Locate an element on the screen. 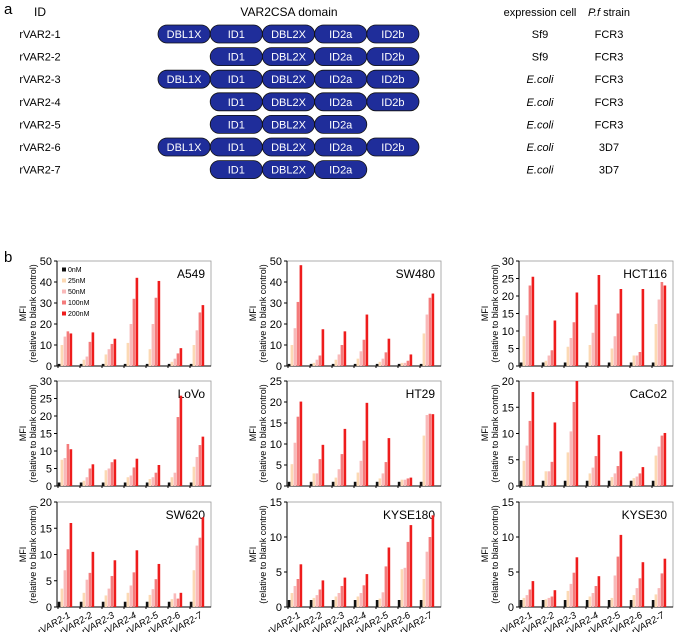 This screenshot has height=632, width=674. bar-rvar2-2-50nm is located at coordinates (87, 361).